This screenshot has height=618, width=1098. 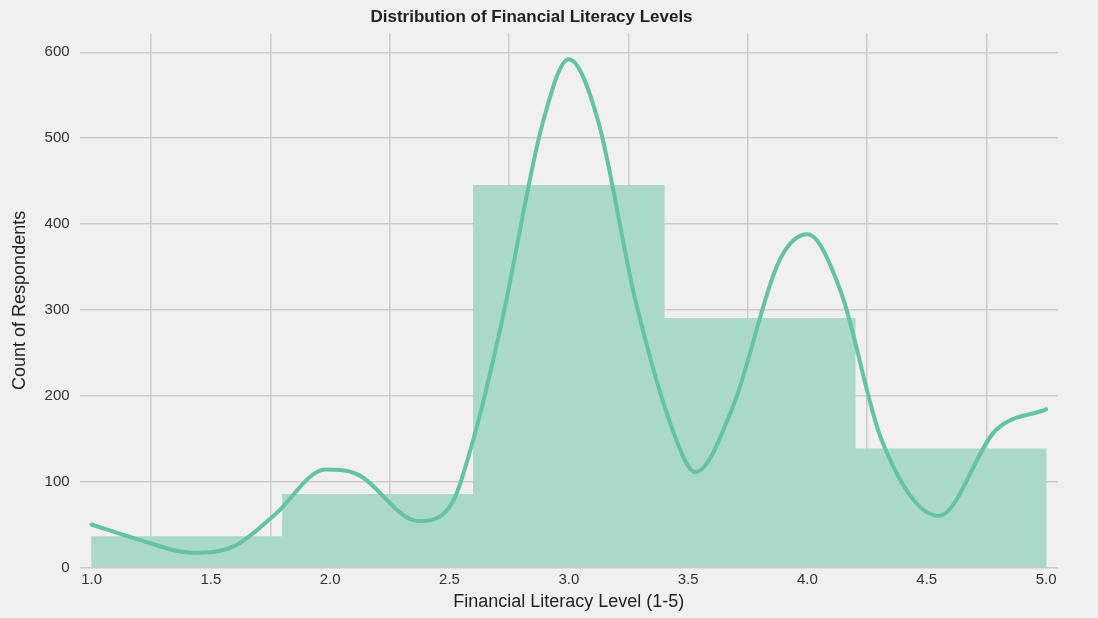 I want to click on y-tick-label: 500, so click(x=57, y=137).